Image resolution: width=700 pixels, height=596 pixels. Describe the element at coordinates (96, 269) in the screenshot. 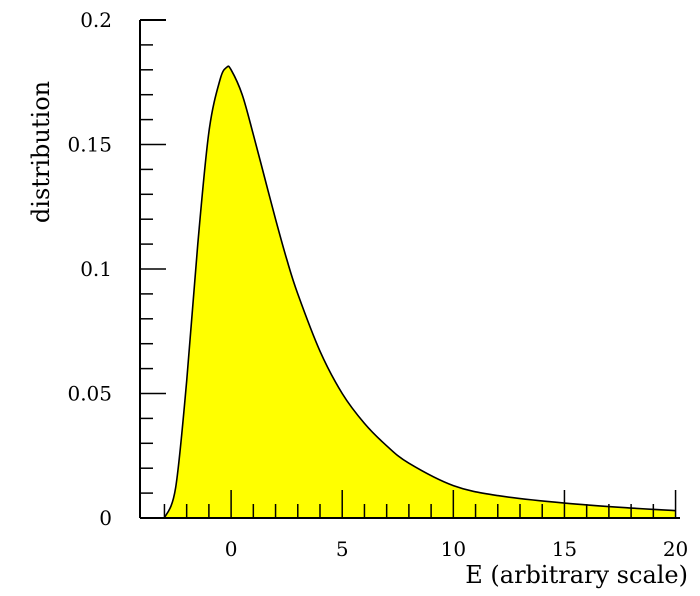

I see `y-tick-label: 0.1` at that location.